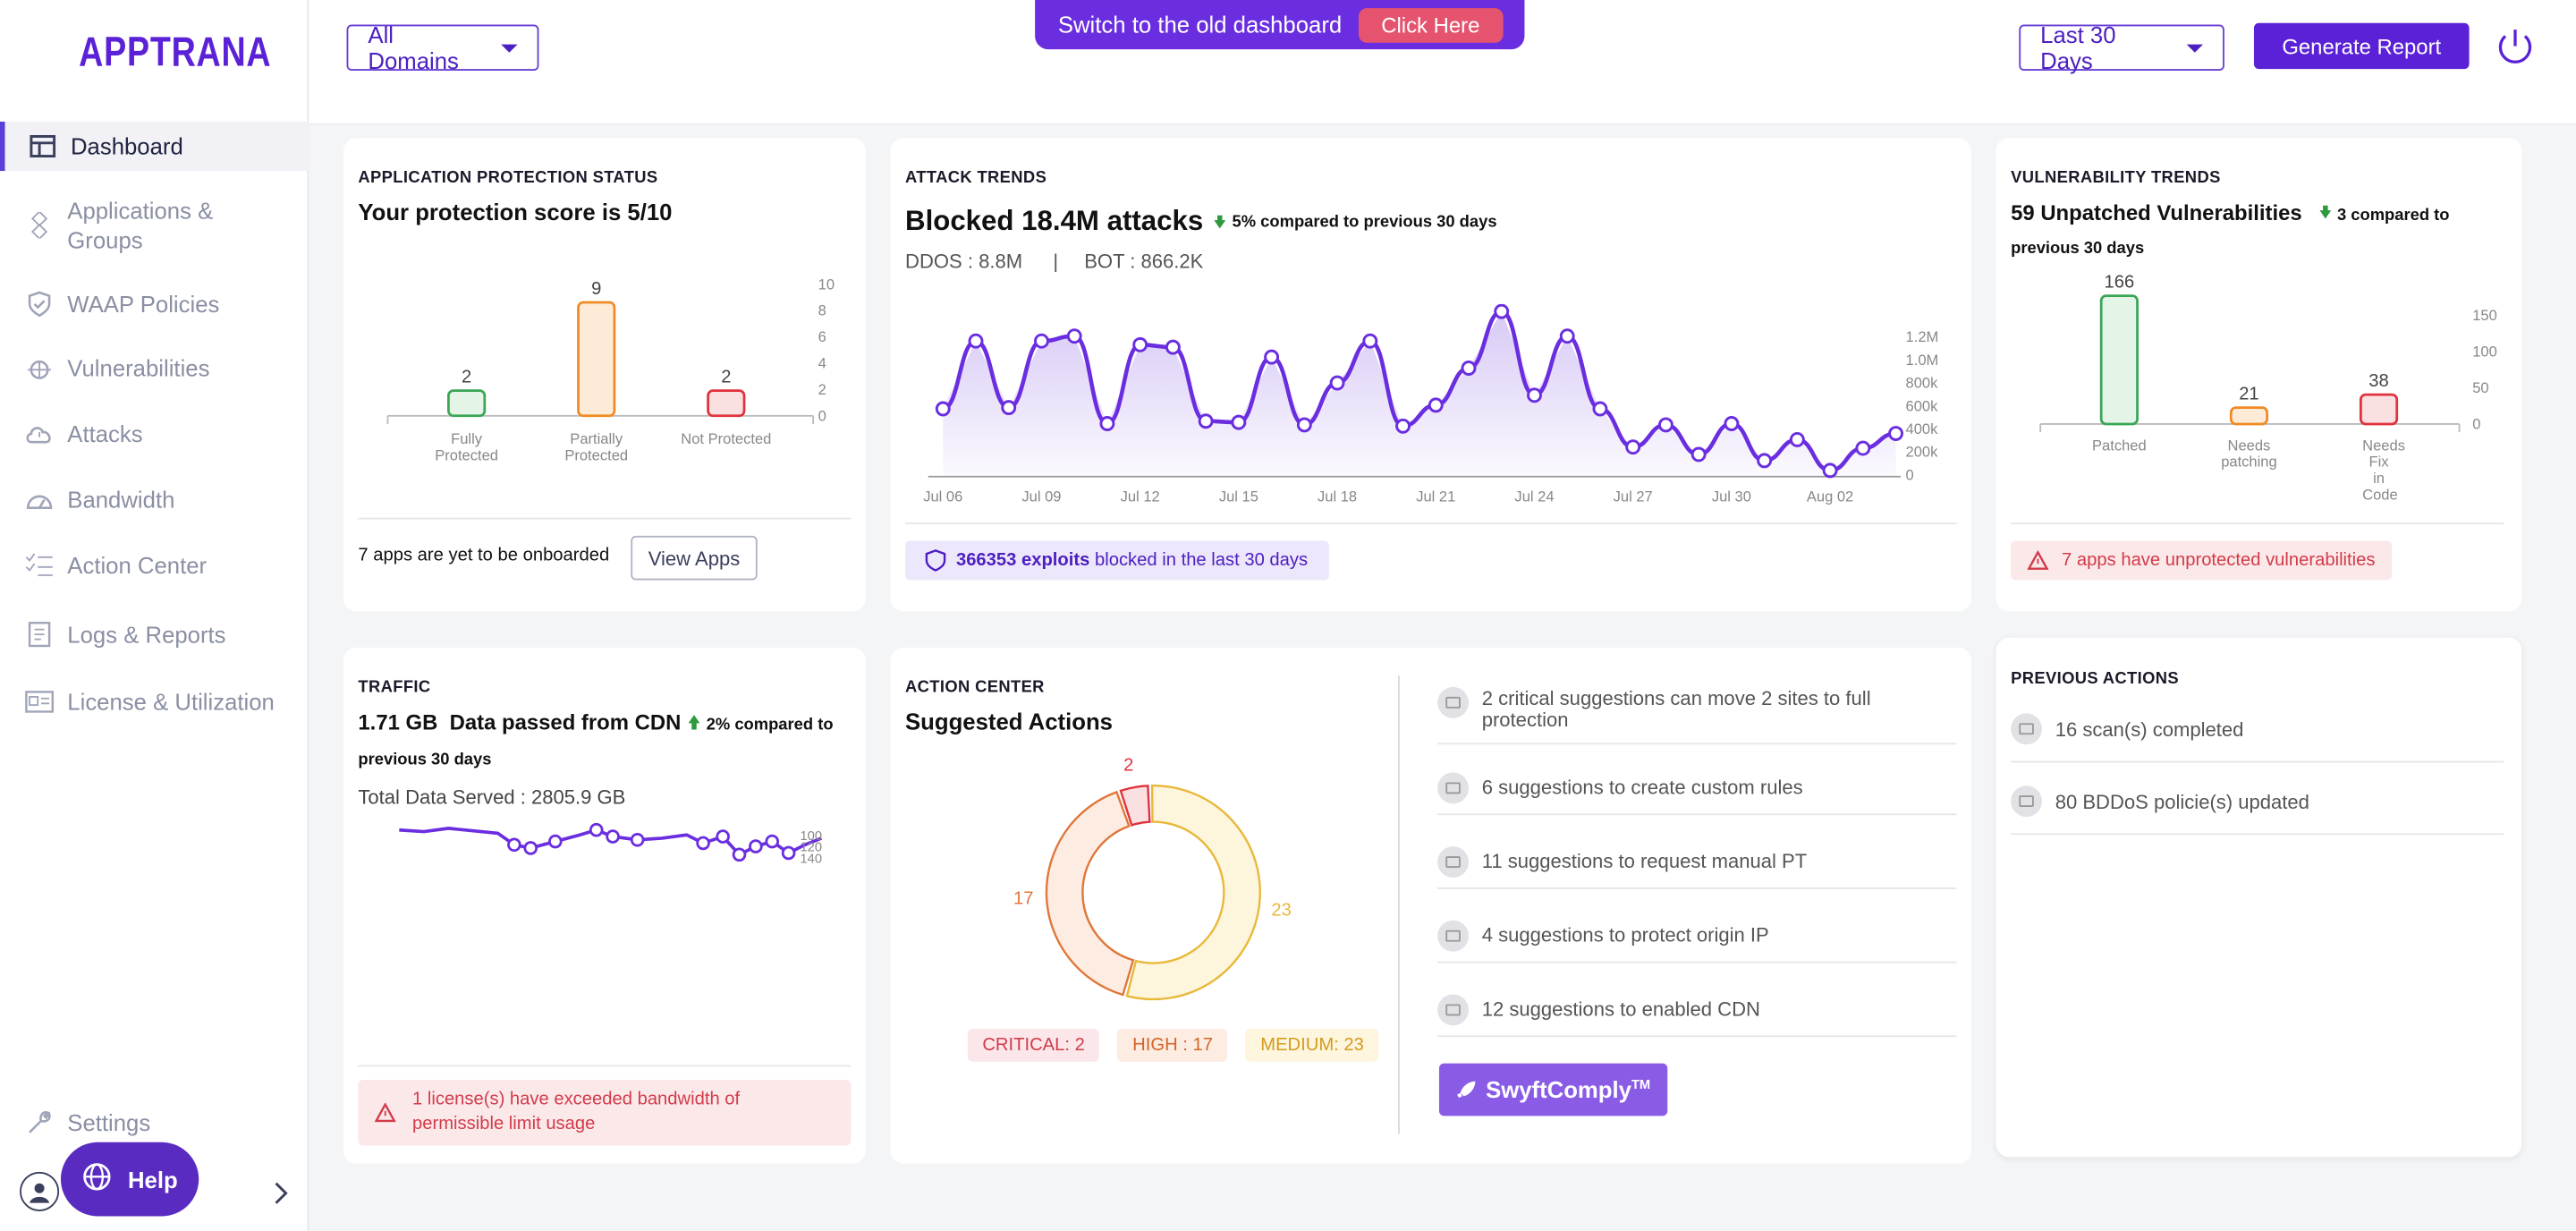 The image size is (2576, 1231). What do you see at coordinates (1431, 24) in the screenshot?
I see `click-here-button: Click Here` at bounding box center [1431, 24].